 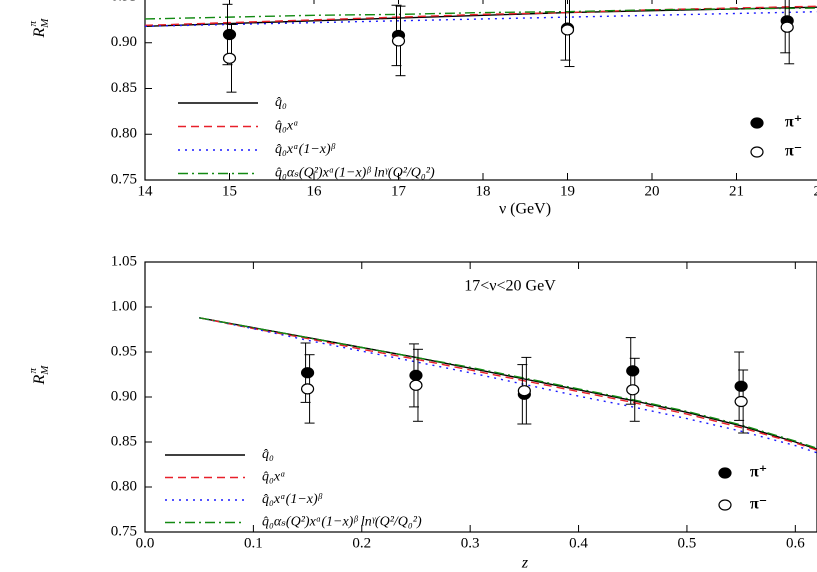 I want to click on x-tick-label: 0.2, so click(x=361, y=543).